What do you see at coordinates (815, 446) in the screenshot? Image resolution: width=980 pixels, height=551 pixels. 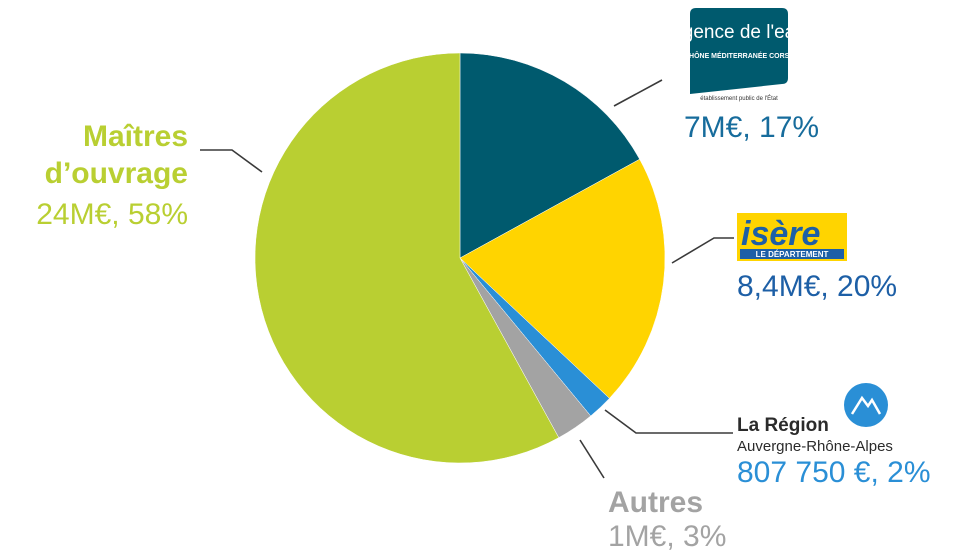 I see `logo-subtext: Auvergne-Rhône-Alpes` at bounding box center [815, 446].